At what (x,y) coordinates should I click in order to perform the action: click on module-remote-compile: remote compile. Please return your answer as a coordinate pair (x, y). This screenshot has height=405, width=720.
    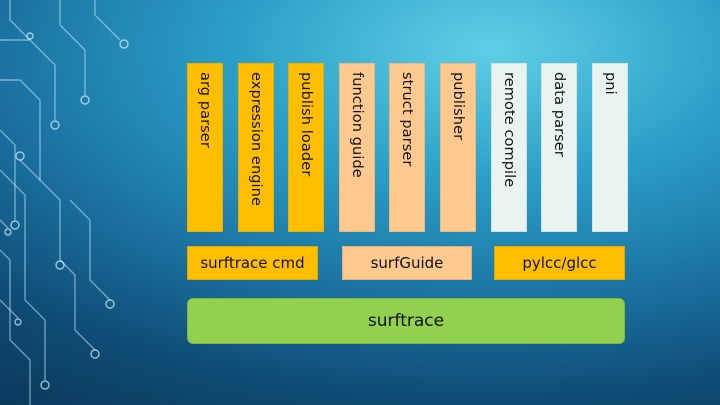
    Looking at the image, I should click on (509, 147).